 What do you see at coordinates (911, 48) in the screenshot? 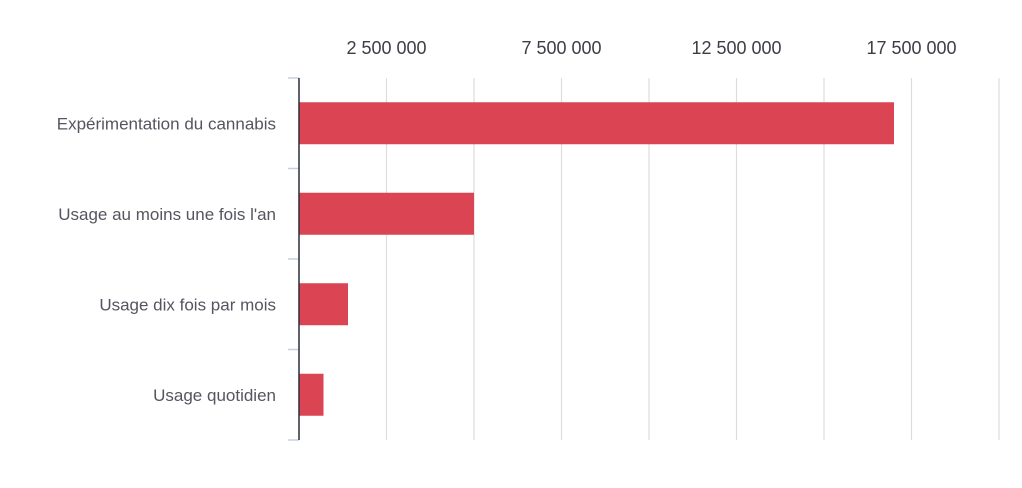
I see `x-tick-label: 17 500 000` at bounding box center [911, 48].